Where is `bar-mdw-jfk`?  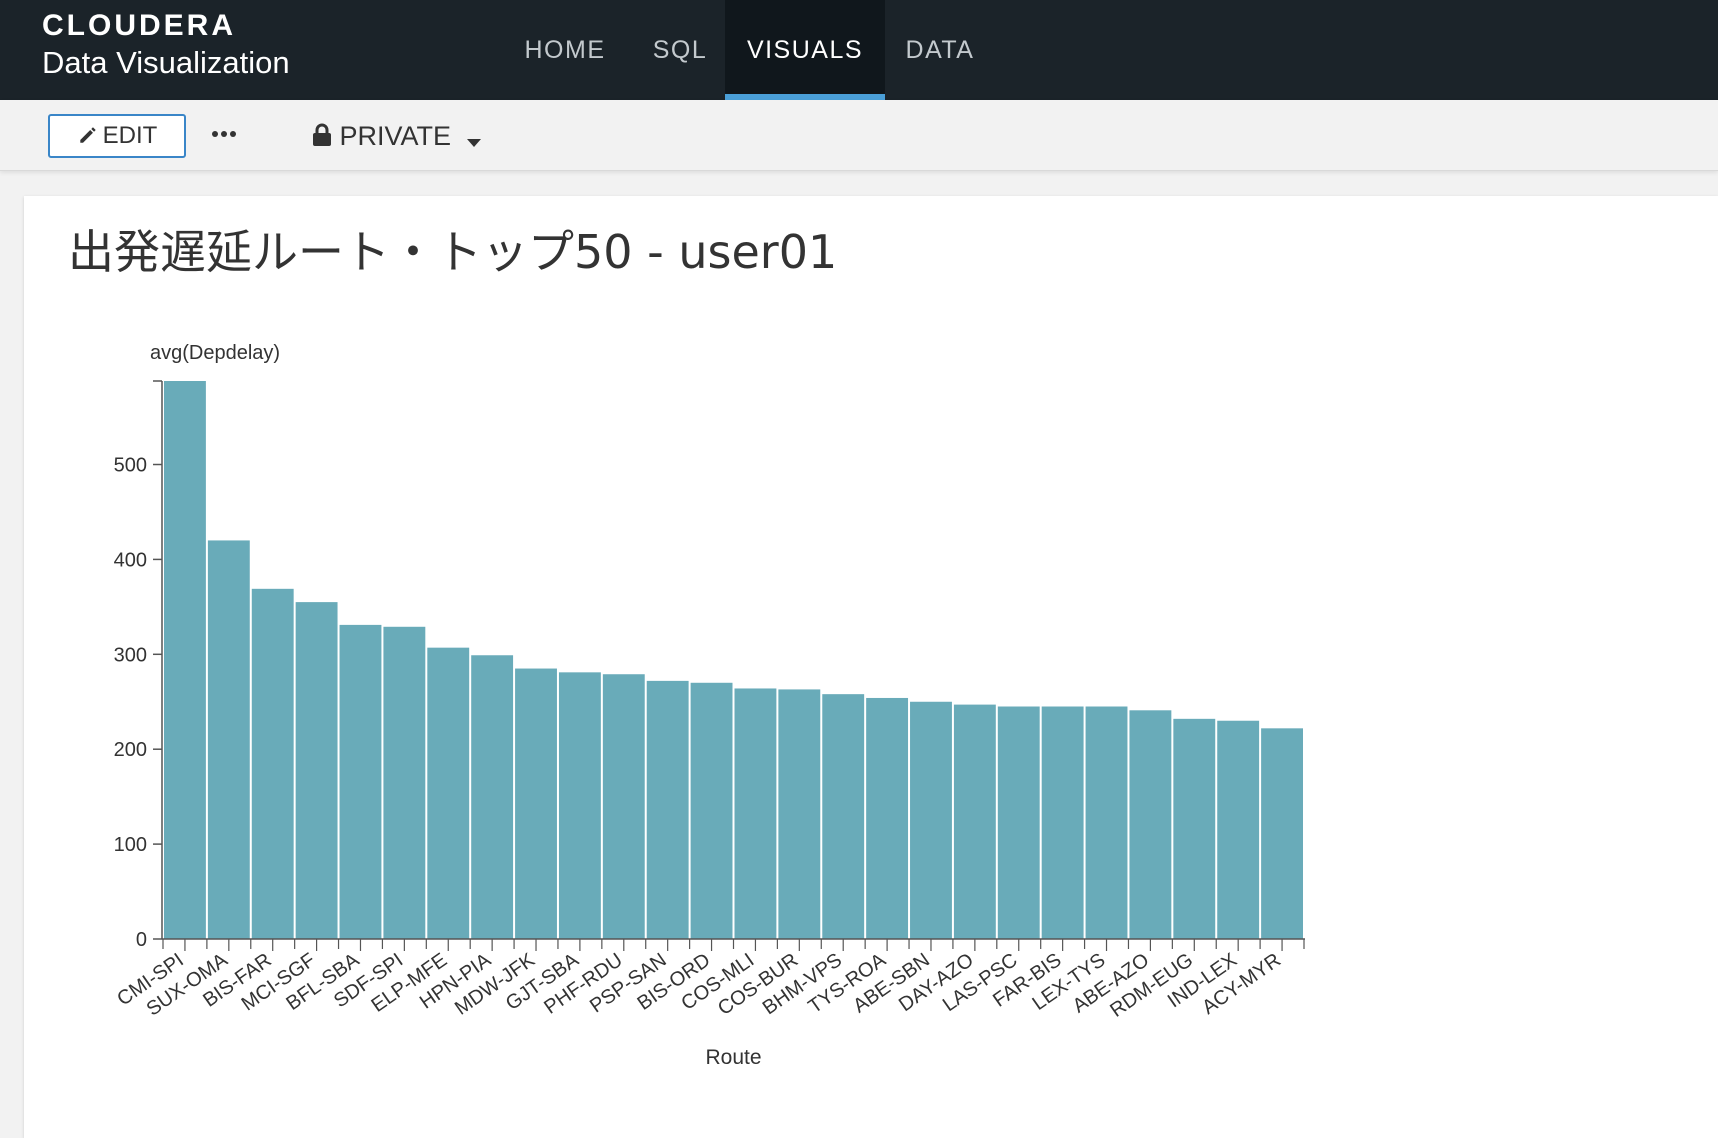 bar-mdw-jfk is located at coordinates (536, 803).